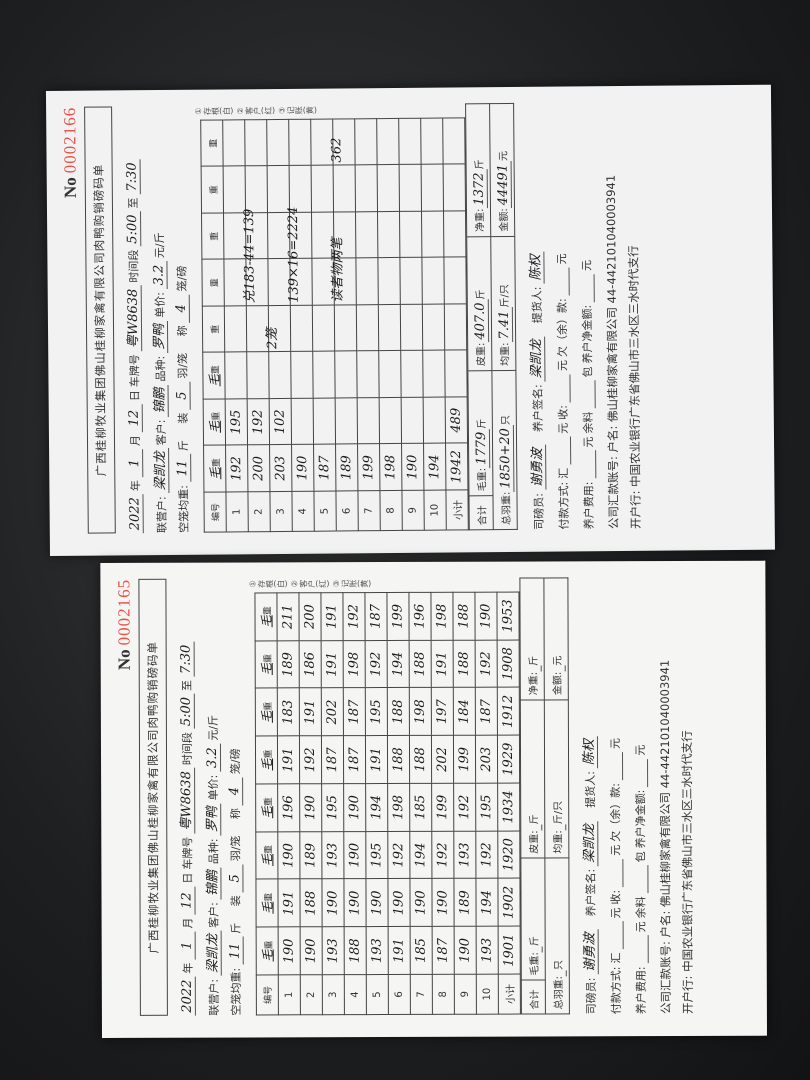 This screenshot has height=1080, width=810. I want to click on table-row: 3 193 190 193 195 187 202 191 191, so click(332, 803).